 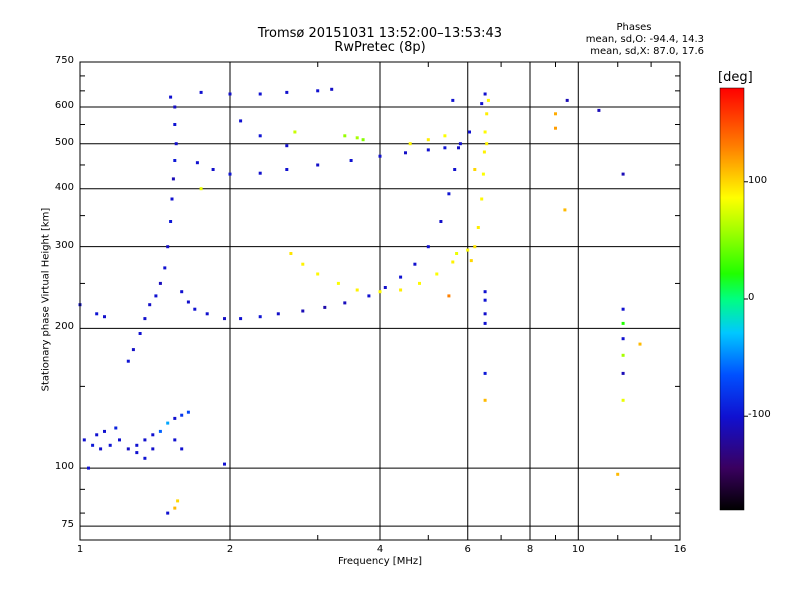 I want to click on x-tick-label: 6, so click(x=467, y=549).